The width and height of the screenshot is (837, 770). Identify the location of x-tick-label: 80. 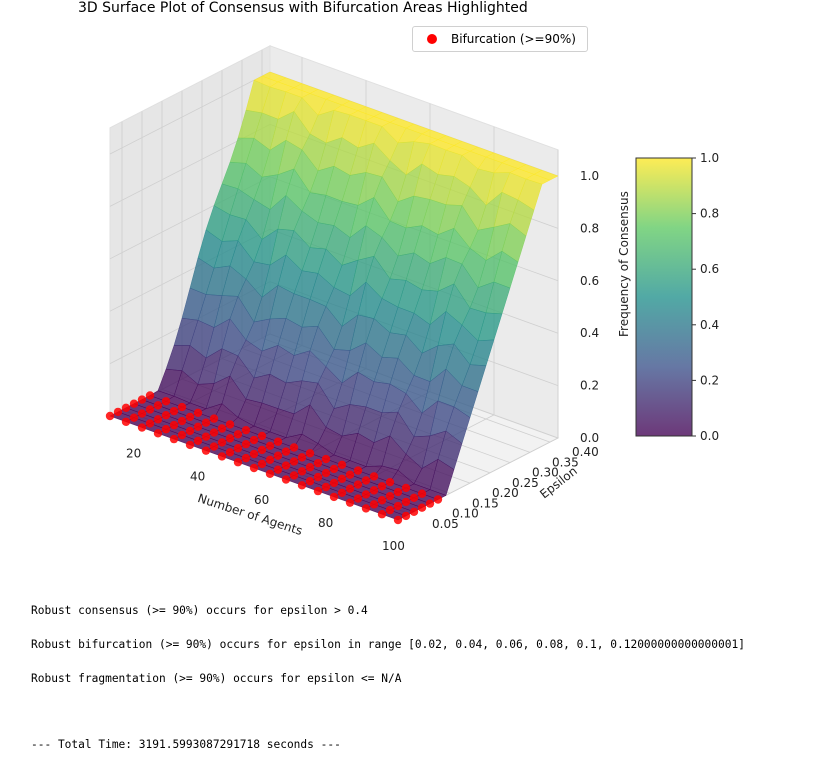
(325, 523).